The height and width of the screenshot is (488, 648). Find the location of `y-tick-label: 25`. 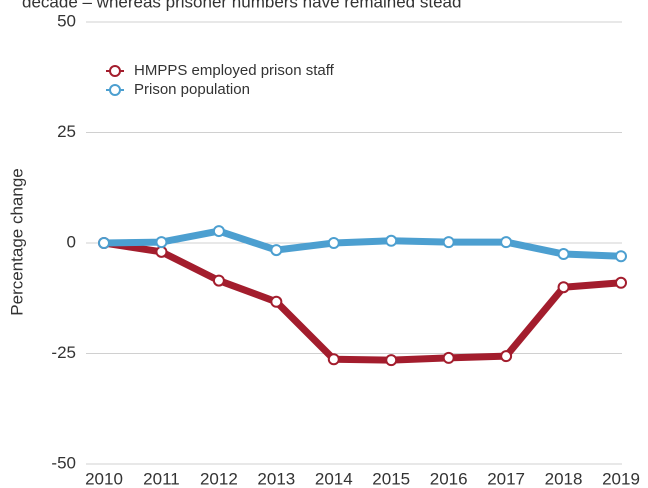

y-tick-label: 25 is located at coordinates (66, 131).